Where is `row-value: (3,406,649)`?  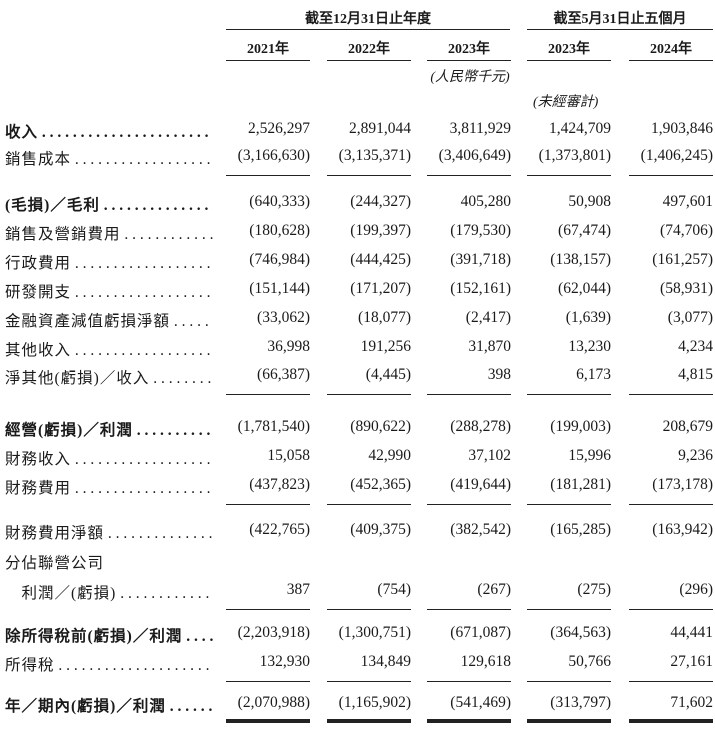
row-value: (3,406,649) is located at coordinates (474, 155).